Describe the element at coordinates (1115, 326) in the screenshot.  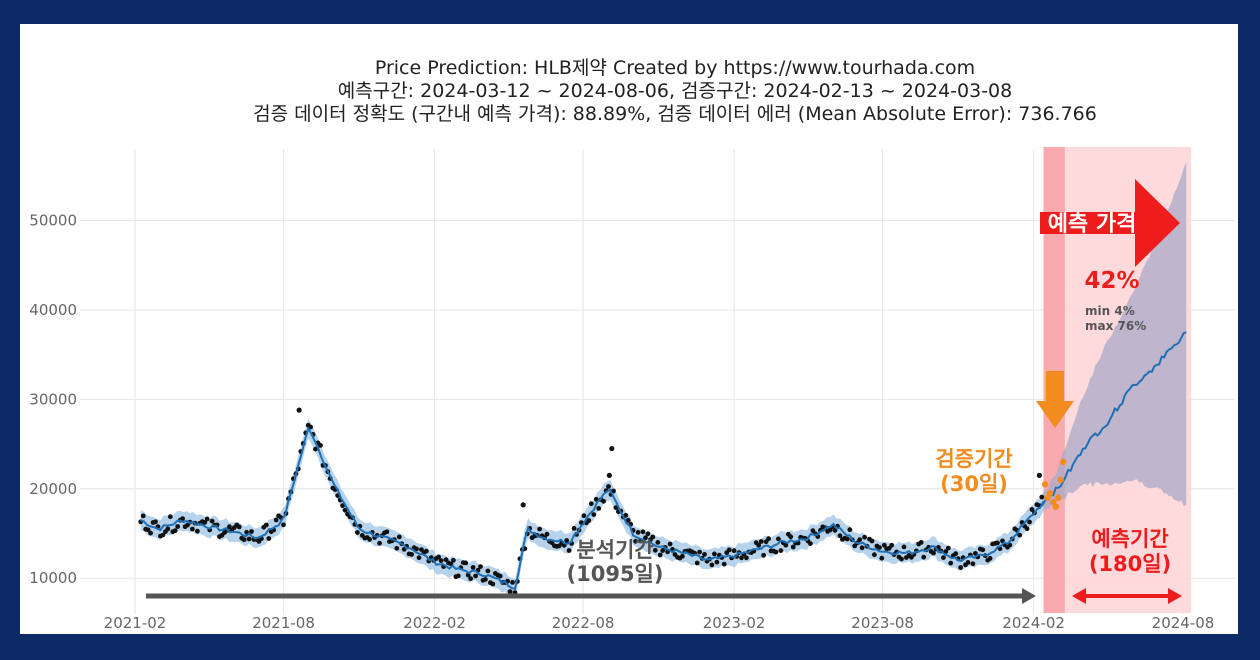
I see `max-percent-label: max 76%` at that location.